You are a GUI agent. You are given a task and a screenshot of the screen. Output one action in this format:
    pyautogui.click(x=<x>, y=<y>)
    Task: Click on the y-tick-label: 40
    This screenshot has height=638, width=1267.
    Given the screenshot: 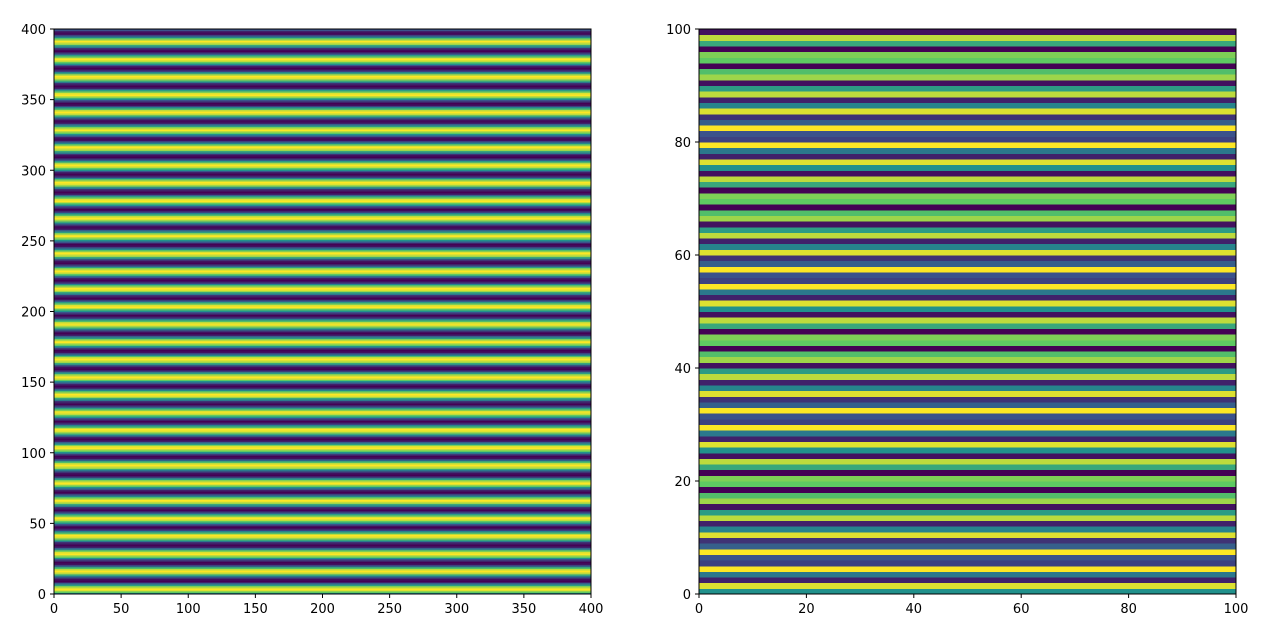 What is the action you would take?
    pyautogui.click(x=682, y=369)
    